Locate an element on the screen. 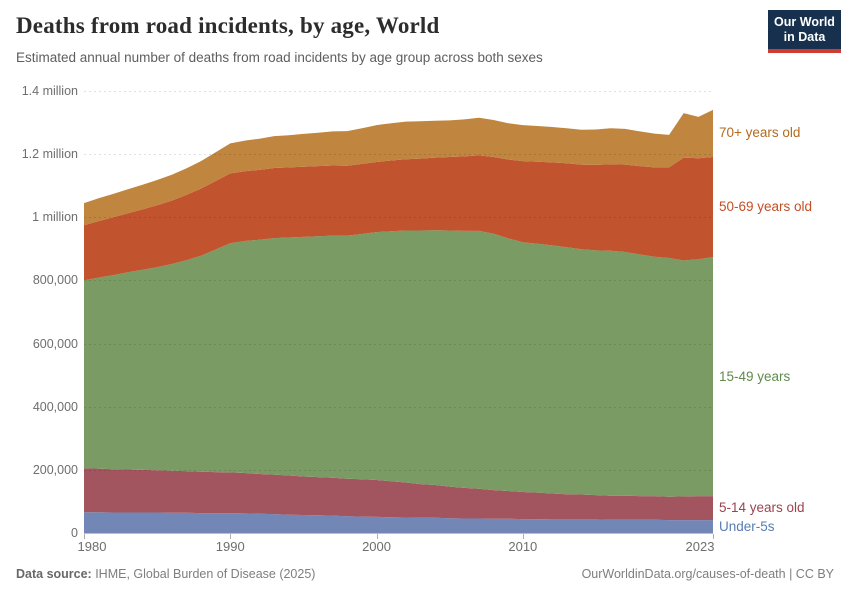  data-source-label: Data source: is located at coordinates (54, 574).